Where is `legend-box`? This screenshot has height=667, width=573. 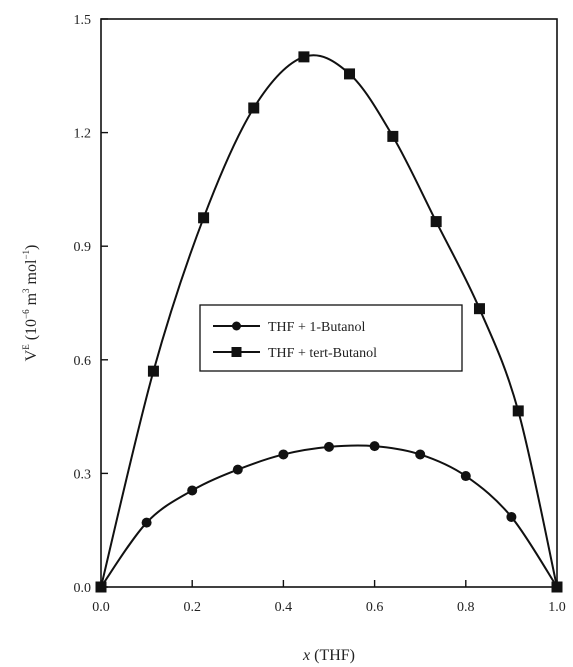 legend-box is located at coordinates (331, 338).